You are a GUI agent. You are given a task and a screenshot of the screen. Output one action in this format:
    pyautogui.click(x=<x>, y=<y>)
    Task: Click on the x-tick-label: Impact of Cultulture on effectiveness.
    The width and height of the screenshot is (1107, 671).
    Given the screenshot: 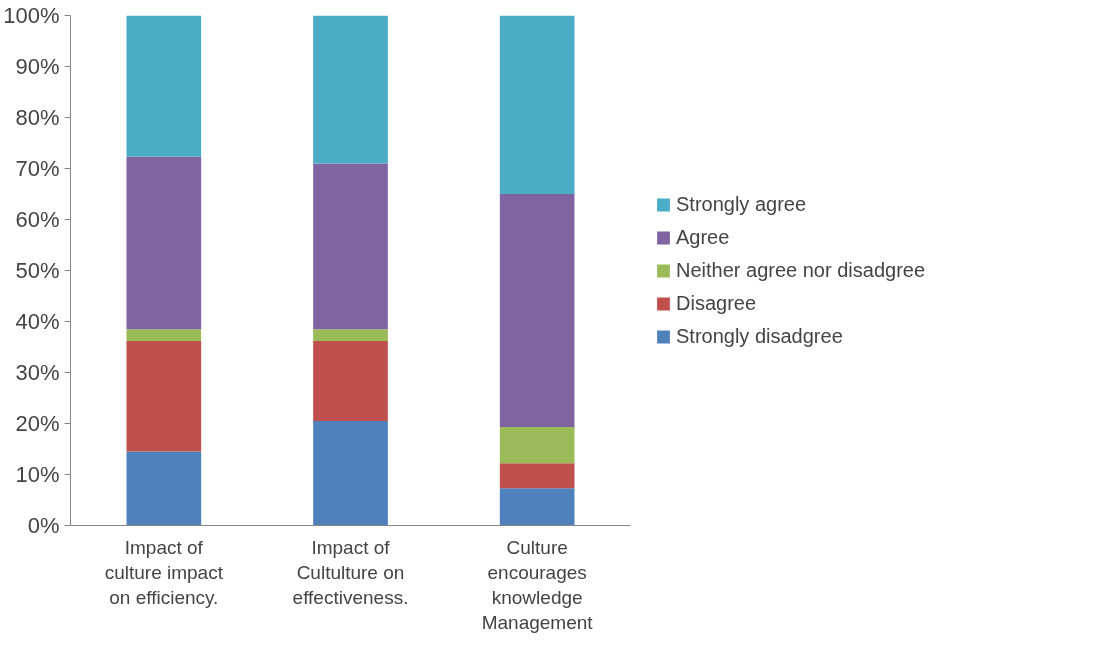 What is the action you would take?
    pyautogui.click(x=350, y=572)
    